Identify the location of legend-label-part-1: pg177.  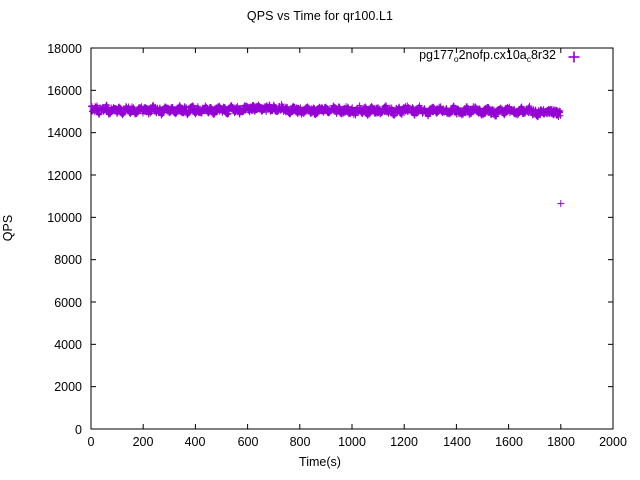
(436, 55).